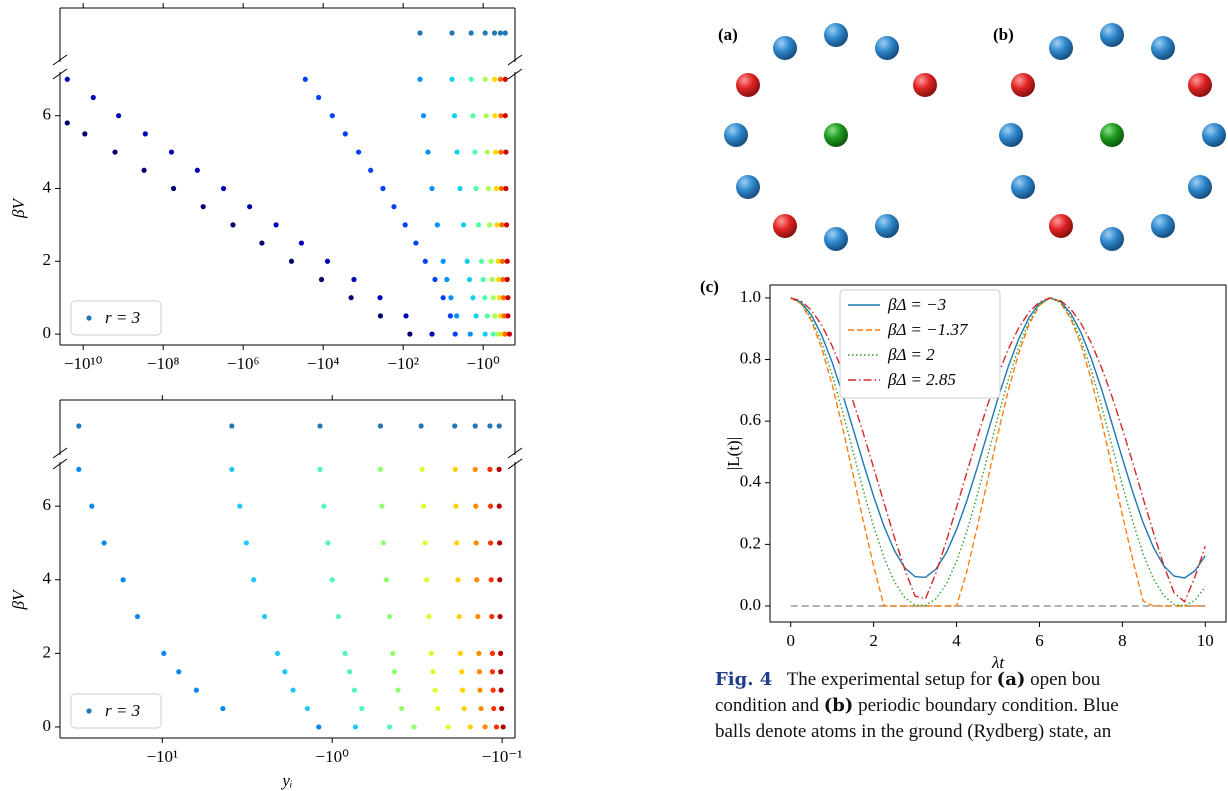 This screenshot has width=1228, height=791. Describe the element at coordinates (889, 679) in the screenshot. I see `caption-text: The experimental setup for` at that location.